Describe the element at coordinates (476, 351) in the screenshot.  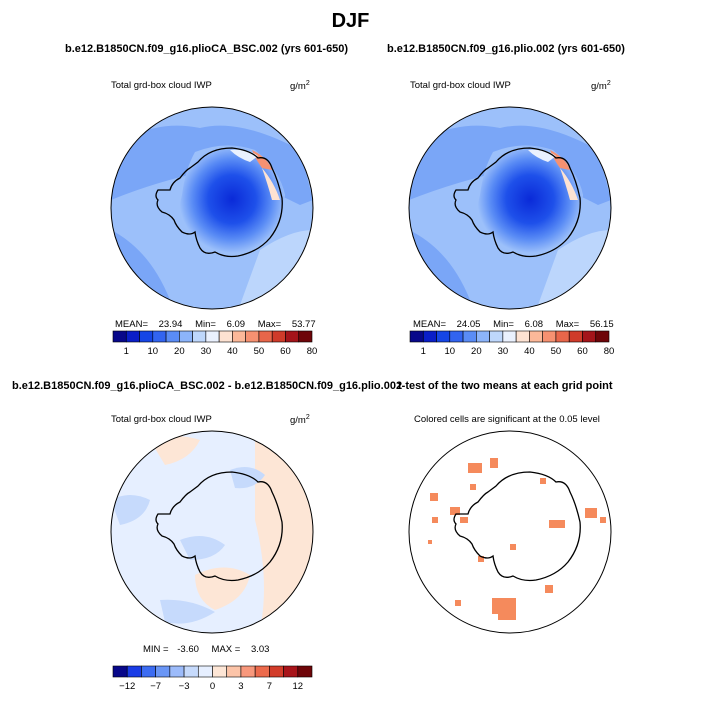
I see `cbar-tr-label-2: 20` at that location.